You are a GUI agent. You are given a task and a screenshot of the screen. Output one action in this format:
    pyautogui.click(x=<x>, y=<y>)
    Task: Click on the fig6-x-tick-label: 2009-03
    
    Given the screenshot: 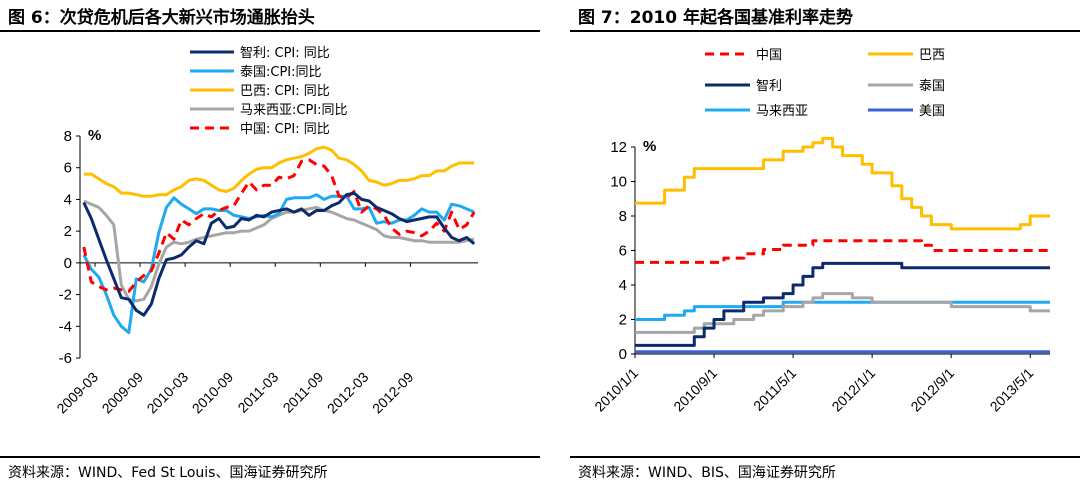 What is the action you would take?
    pyautogui.click(x=77, y=393)
    